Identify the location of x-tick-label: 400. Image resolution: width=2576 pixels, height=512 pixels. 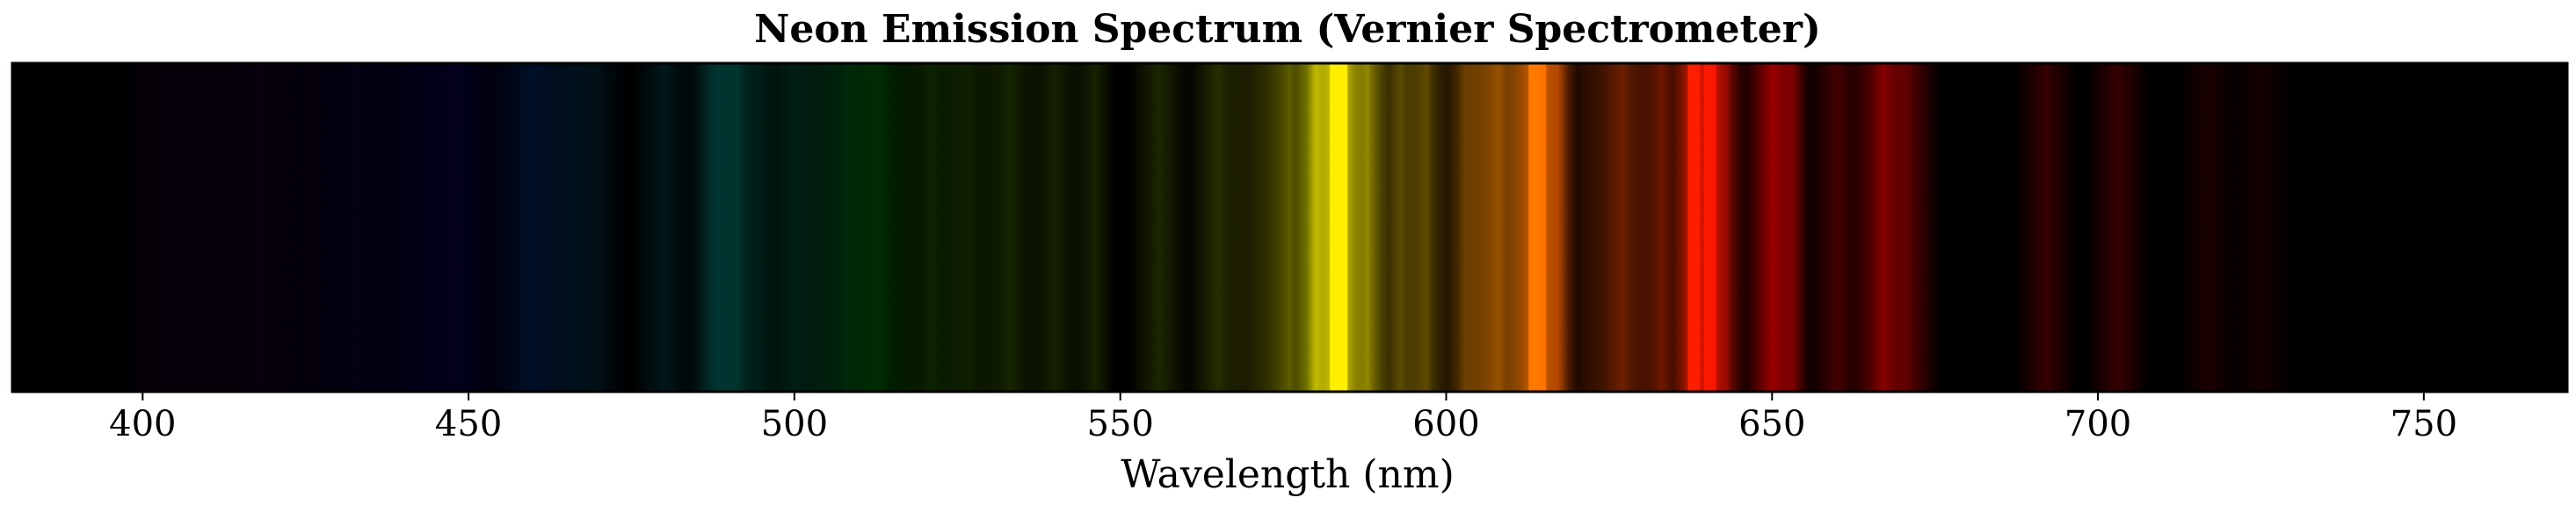
(142, 424).